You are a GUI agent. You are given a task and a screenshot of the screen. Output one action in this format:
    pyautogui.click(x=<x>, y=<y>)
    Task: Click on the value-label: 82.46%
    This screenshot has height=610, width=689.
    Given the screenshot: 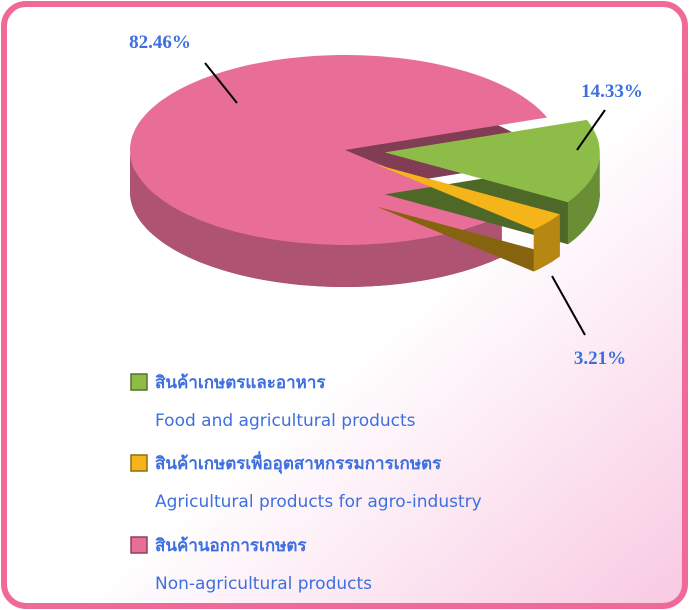 What is the action you would take?
    pyautogui.click(x=160, y=42)
    